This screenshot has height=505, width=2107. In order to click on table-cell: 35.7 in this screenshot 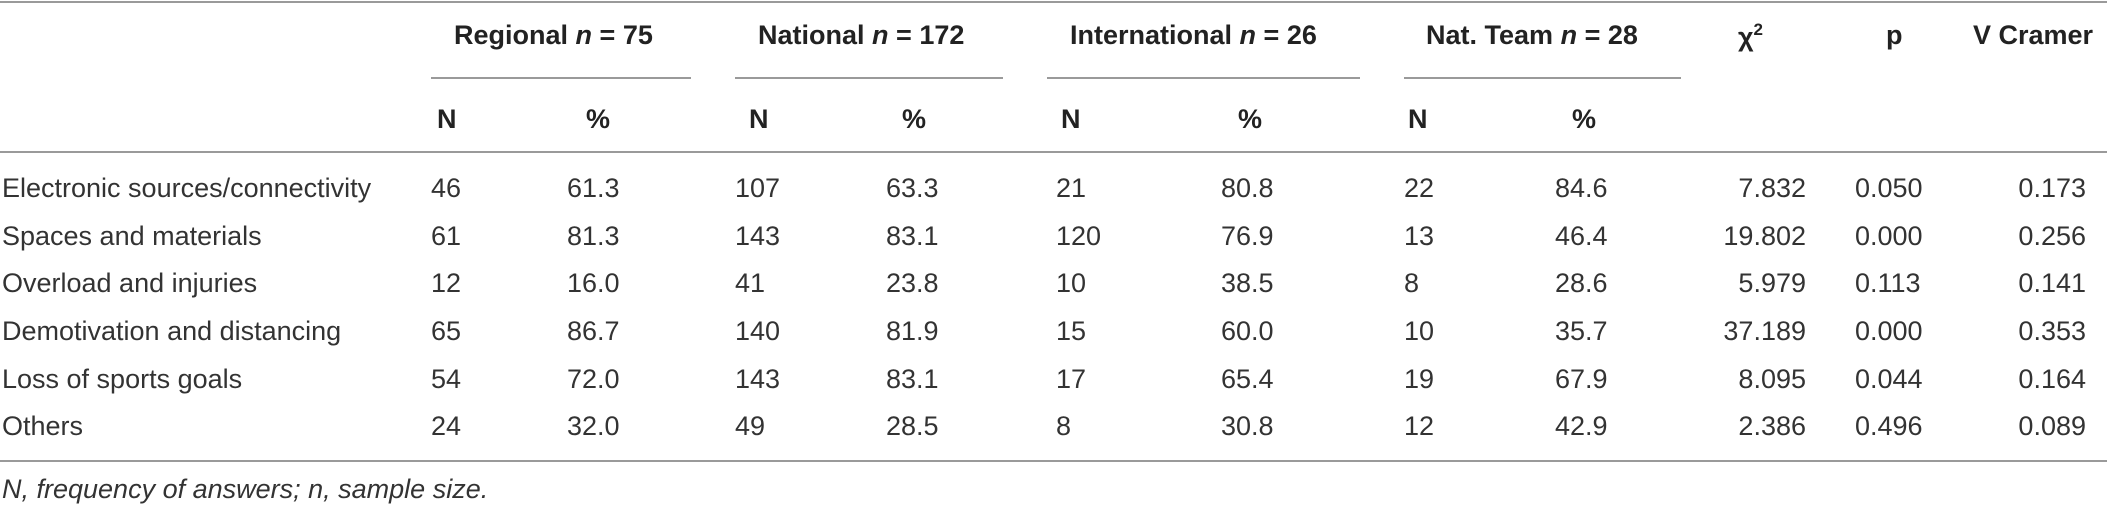, I will do `click(1581, 331)`.